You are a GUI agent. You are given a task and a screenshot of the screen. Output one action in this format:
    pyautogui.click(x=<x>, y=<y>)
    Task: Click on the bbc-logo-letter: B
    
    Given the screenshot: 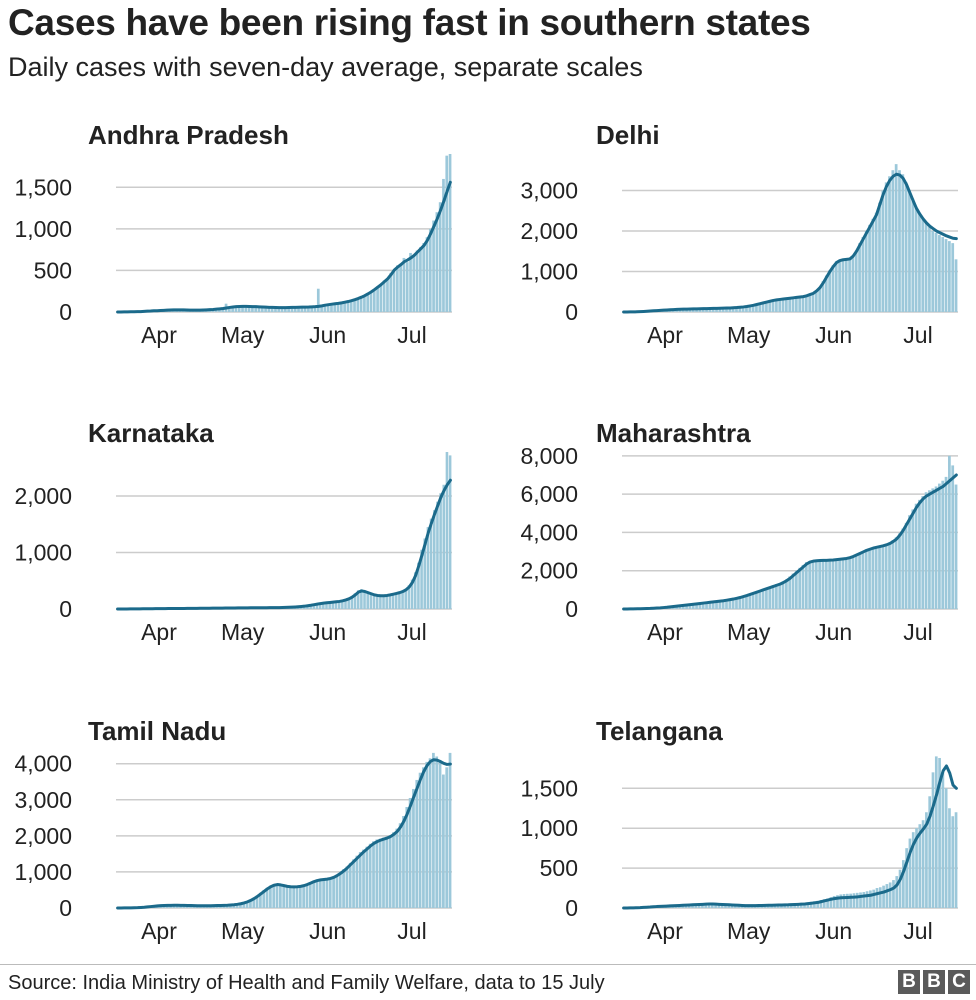 What is the action you would take?
    pyautogui.click(x=909, y=982)
    